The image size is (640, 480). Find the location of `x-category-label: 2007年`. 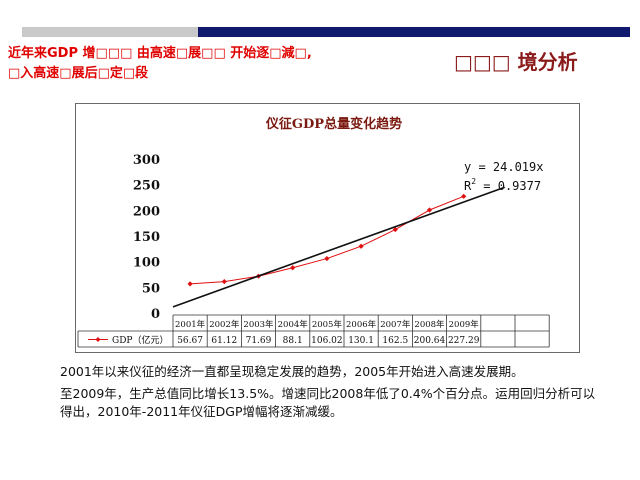

x-category-label: 2007年 is located at coordinates (395, 324).